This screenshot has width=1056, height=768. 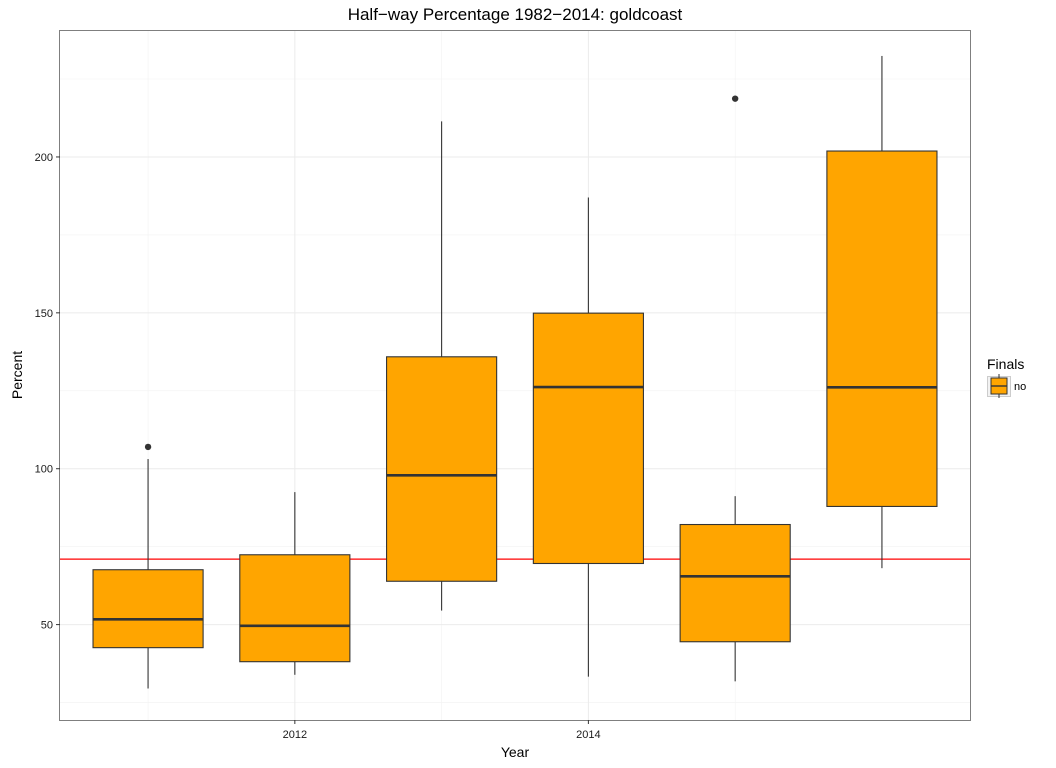 I want to click on y-axis-label: Percent, so click(x=17, y=375).